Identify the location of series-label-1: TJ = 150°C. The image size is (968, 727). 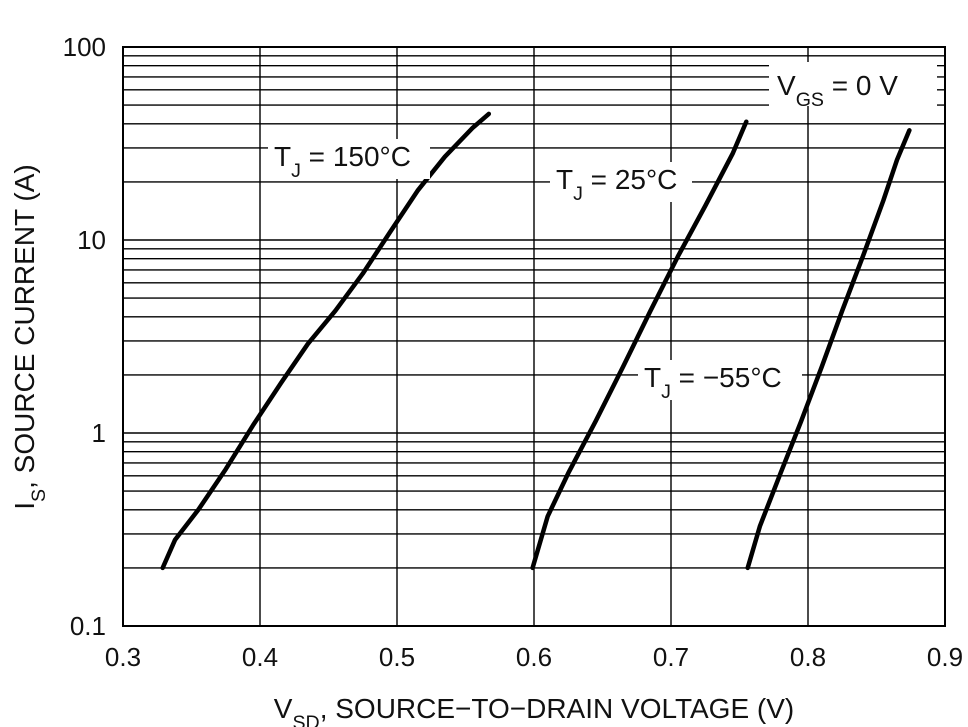
(342, 161).